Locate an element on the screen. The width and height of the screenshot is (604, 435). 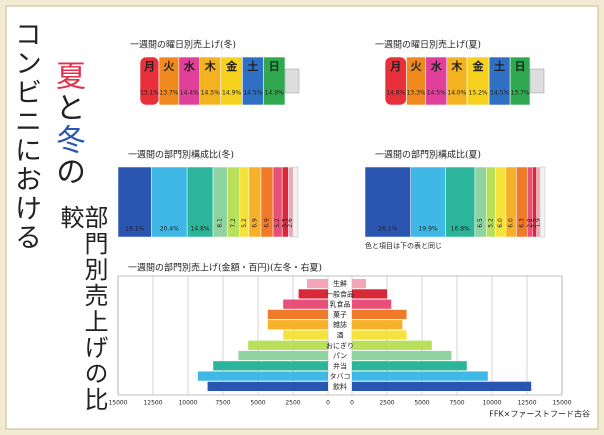
category-label: 生鮮 is located at coordinates (340, 283).